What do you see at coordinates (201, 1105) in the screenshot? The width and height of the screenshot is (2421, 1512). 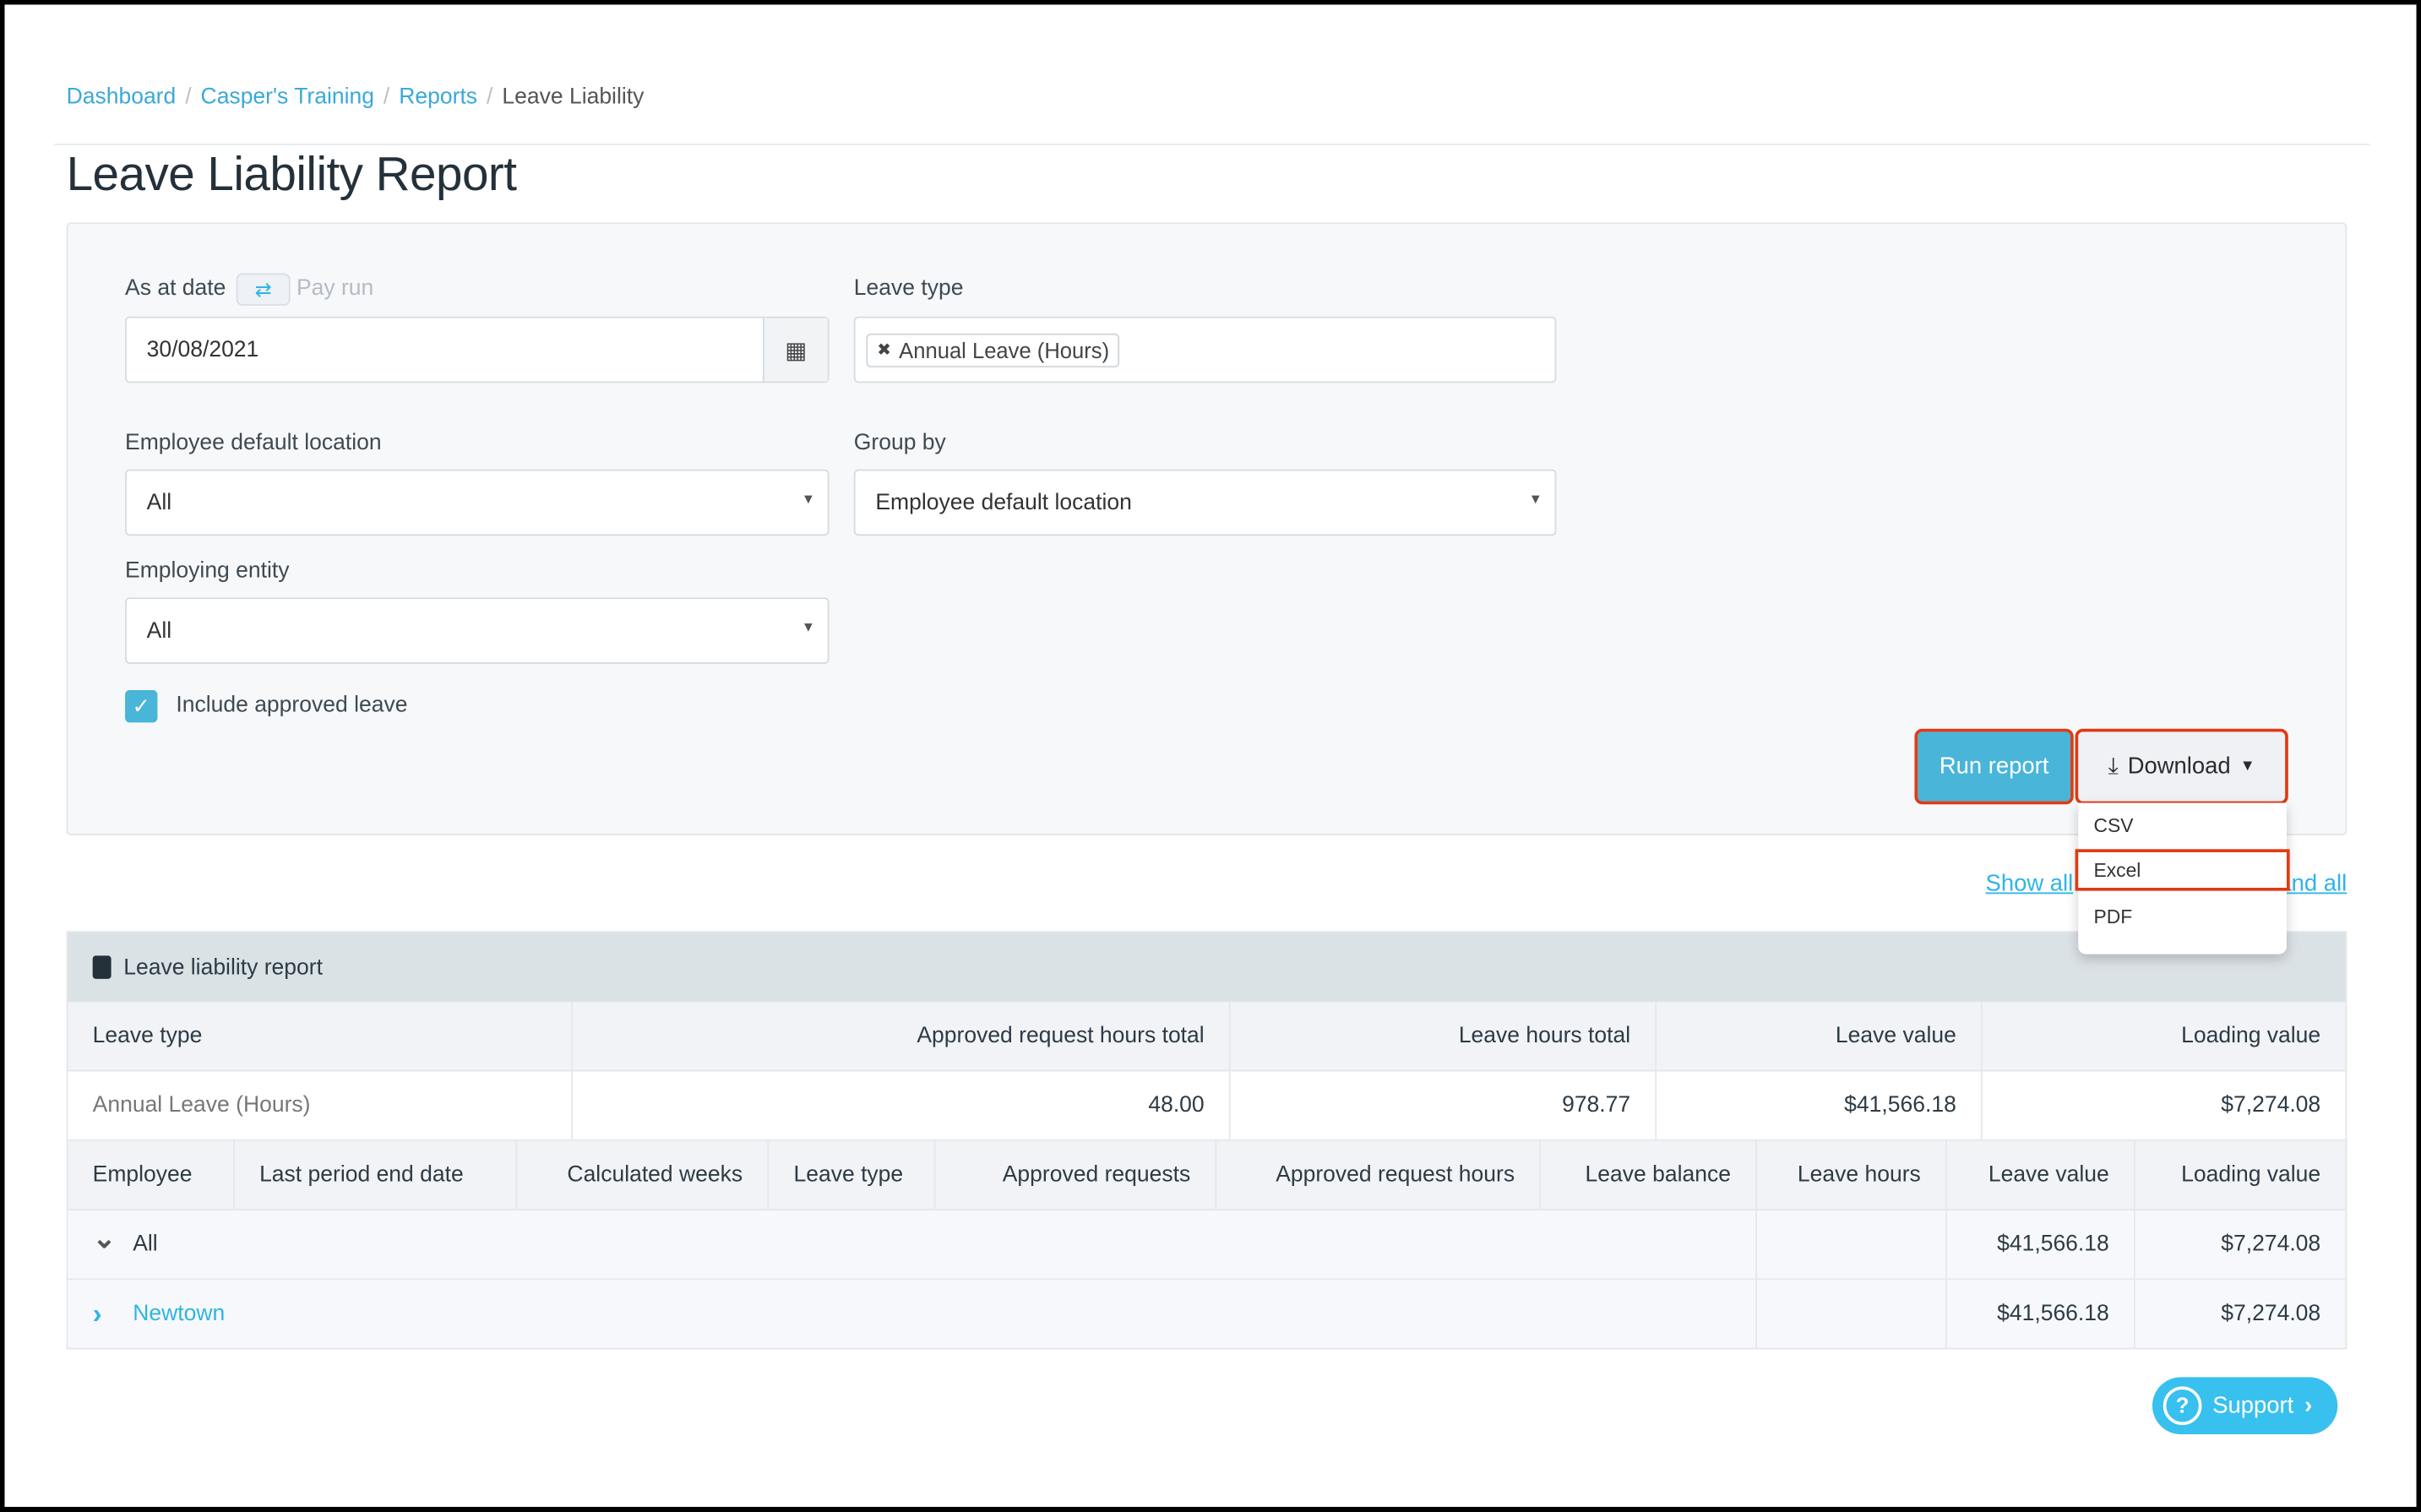 I see `cell-text: Annual Leave (Hours)` at bounding box center [201, 1105].